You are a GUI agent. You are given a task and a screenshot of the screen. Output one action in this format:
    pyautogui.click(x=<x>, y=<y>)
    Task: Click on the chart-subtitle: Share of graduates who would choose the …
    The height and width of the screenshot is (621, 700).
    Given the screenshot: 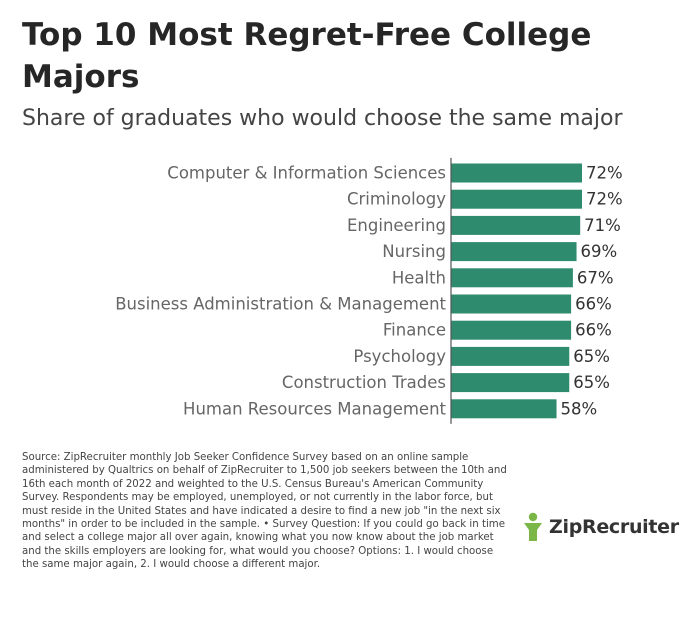 What is the action you would take?
    pyautogui.click(x=322, y=118)
    